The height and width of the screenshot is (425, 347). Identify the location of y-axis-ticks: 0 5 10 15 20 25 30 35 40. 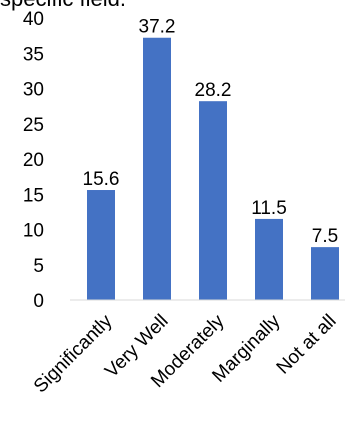
(33, 160).